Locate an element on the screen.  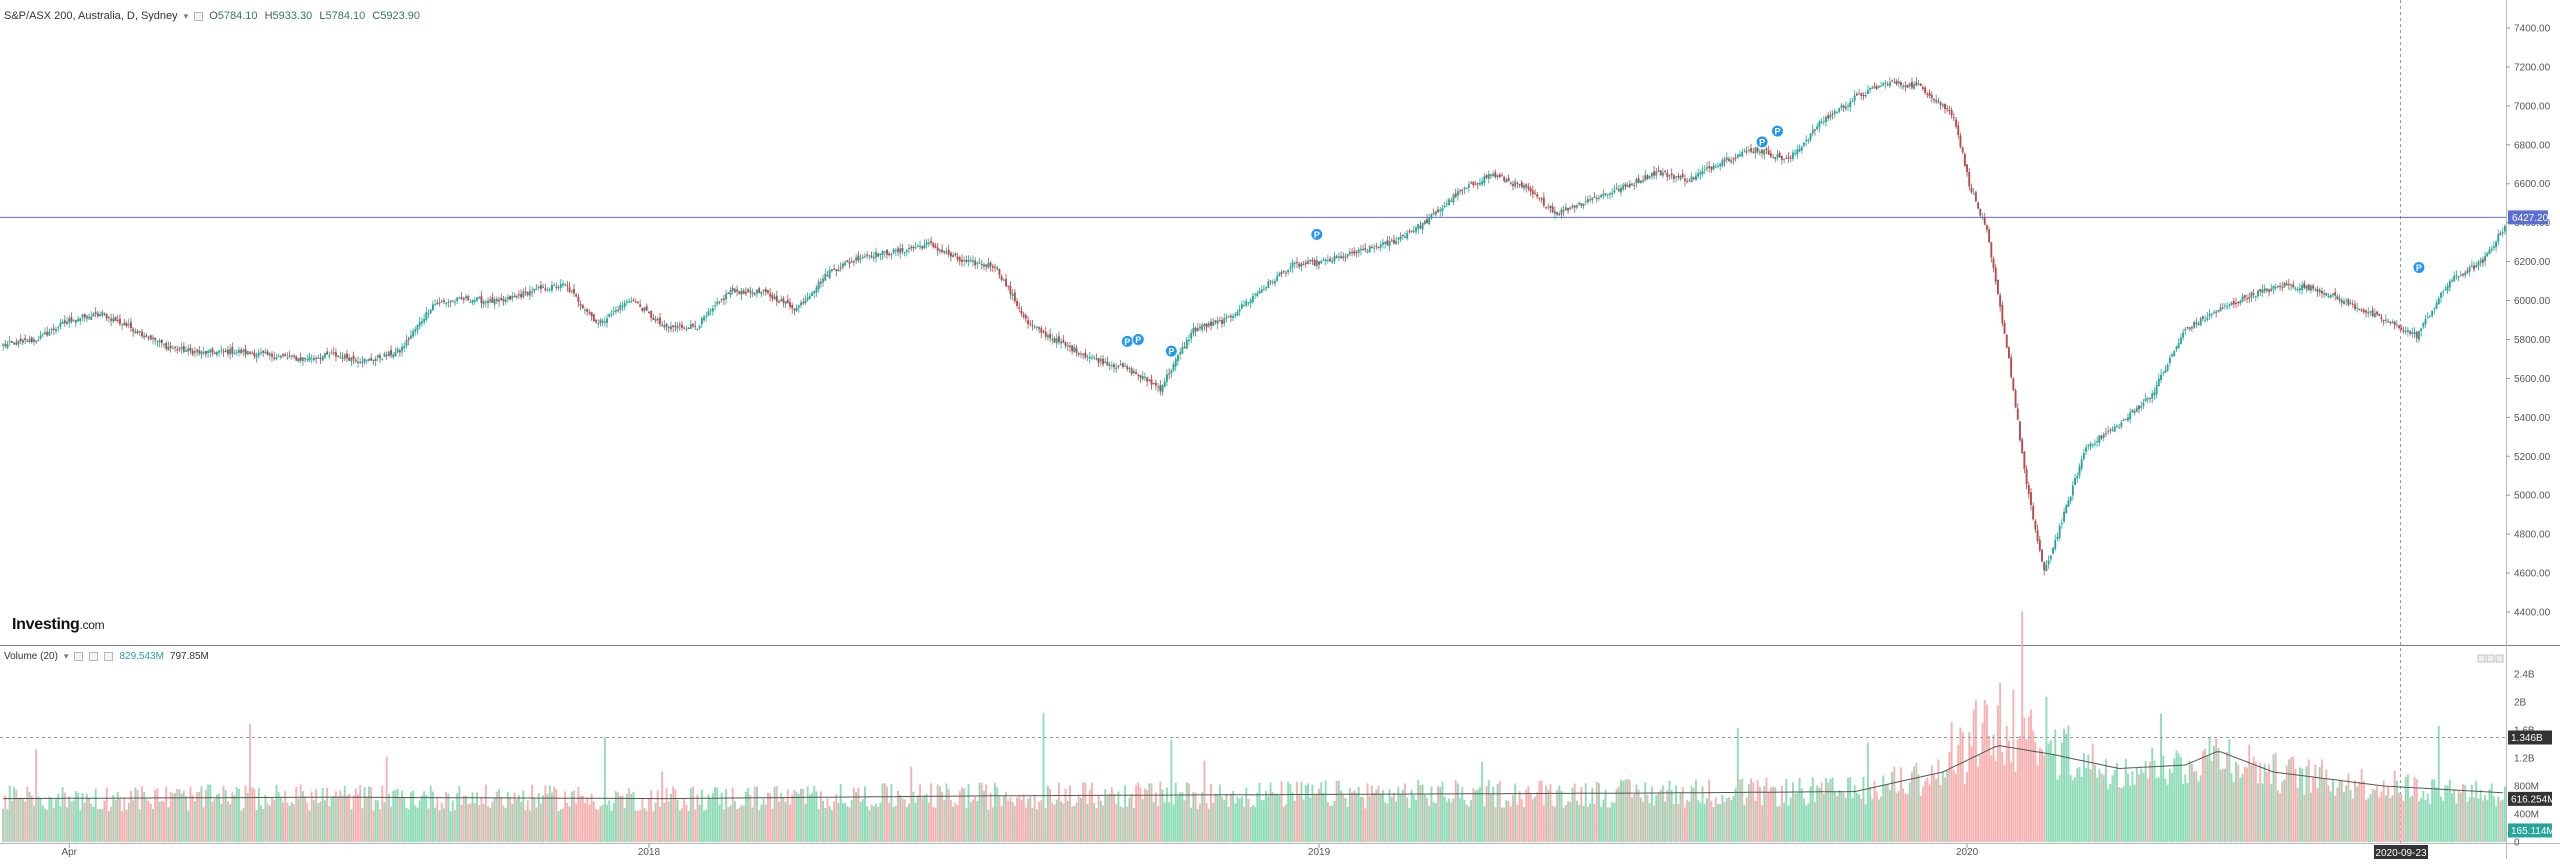
symbol-title: S&P/ASX 200, Australia, D, Sydney is located at coordinates (91, 16).